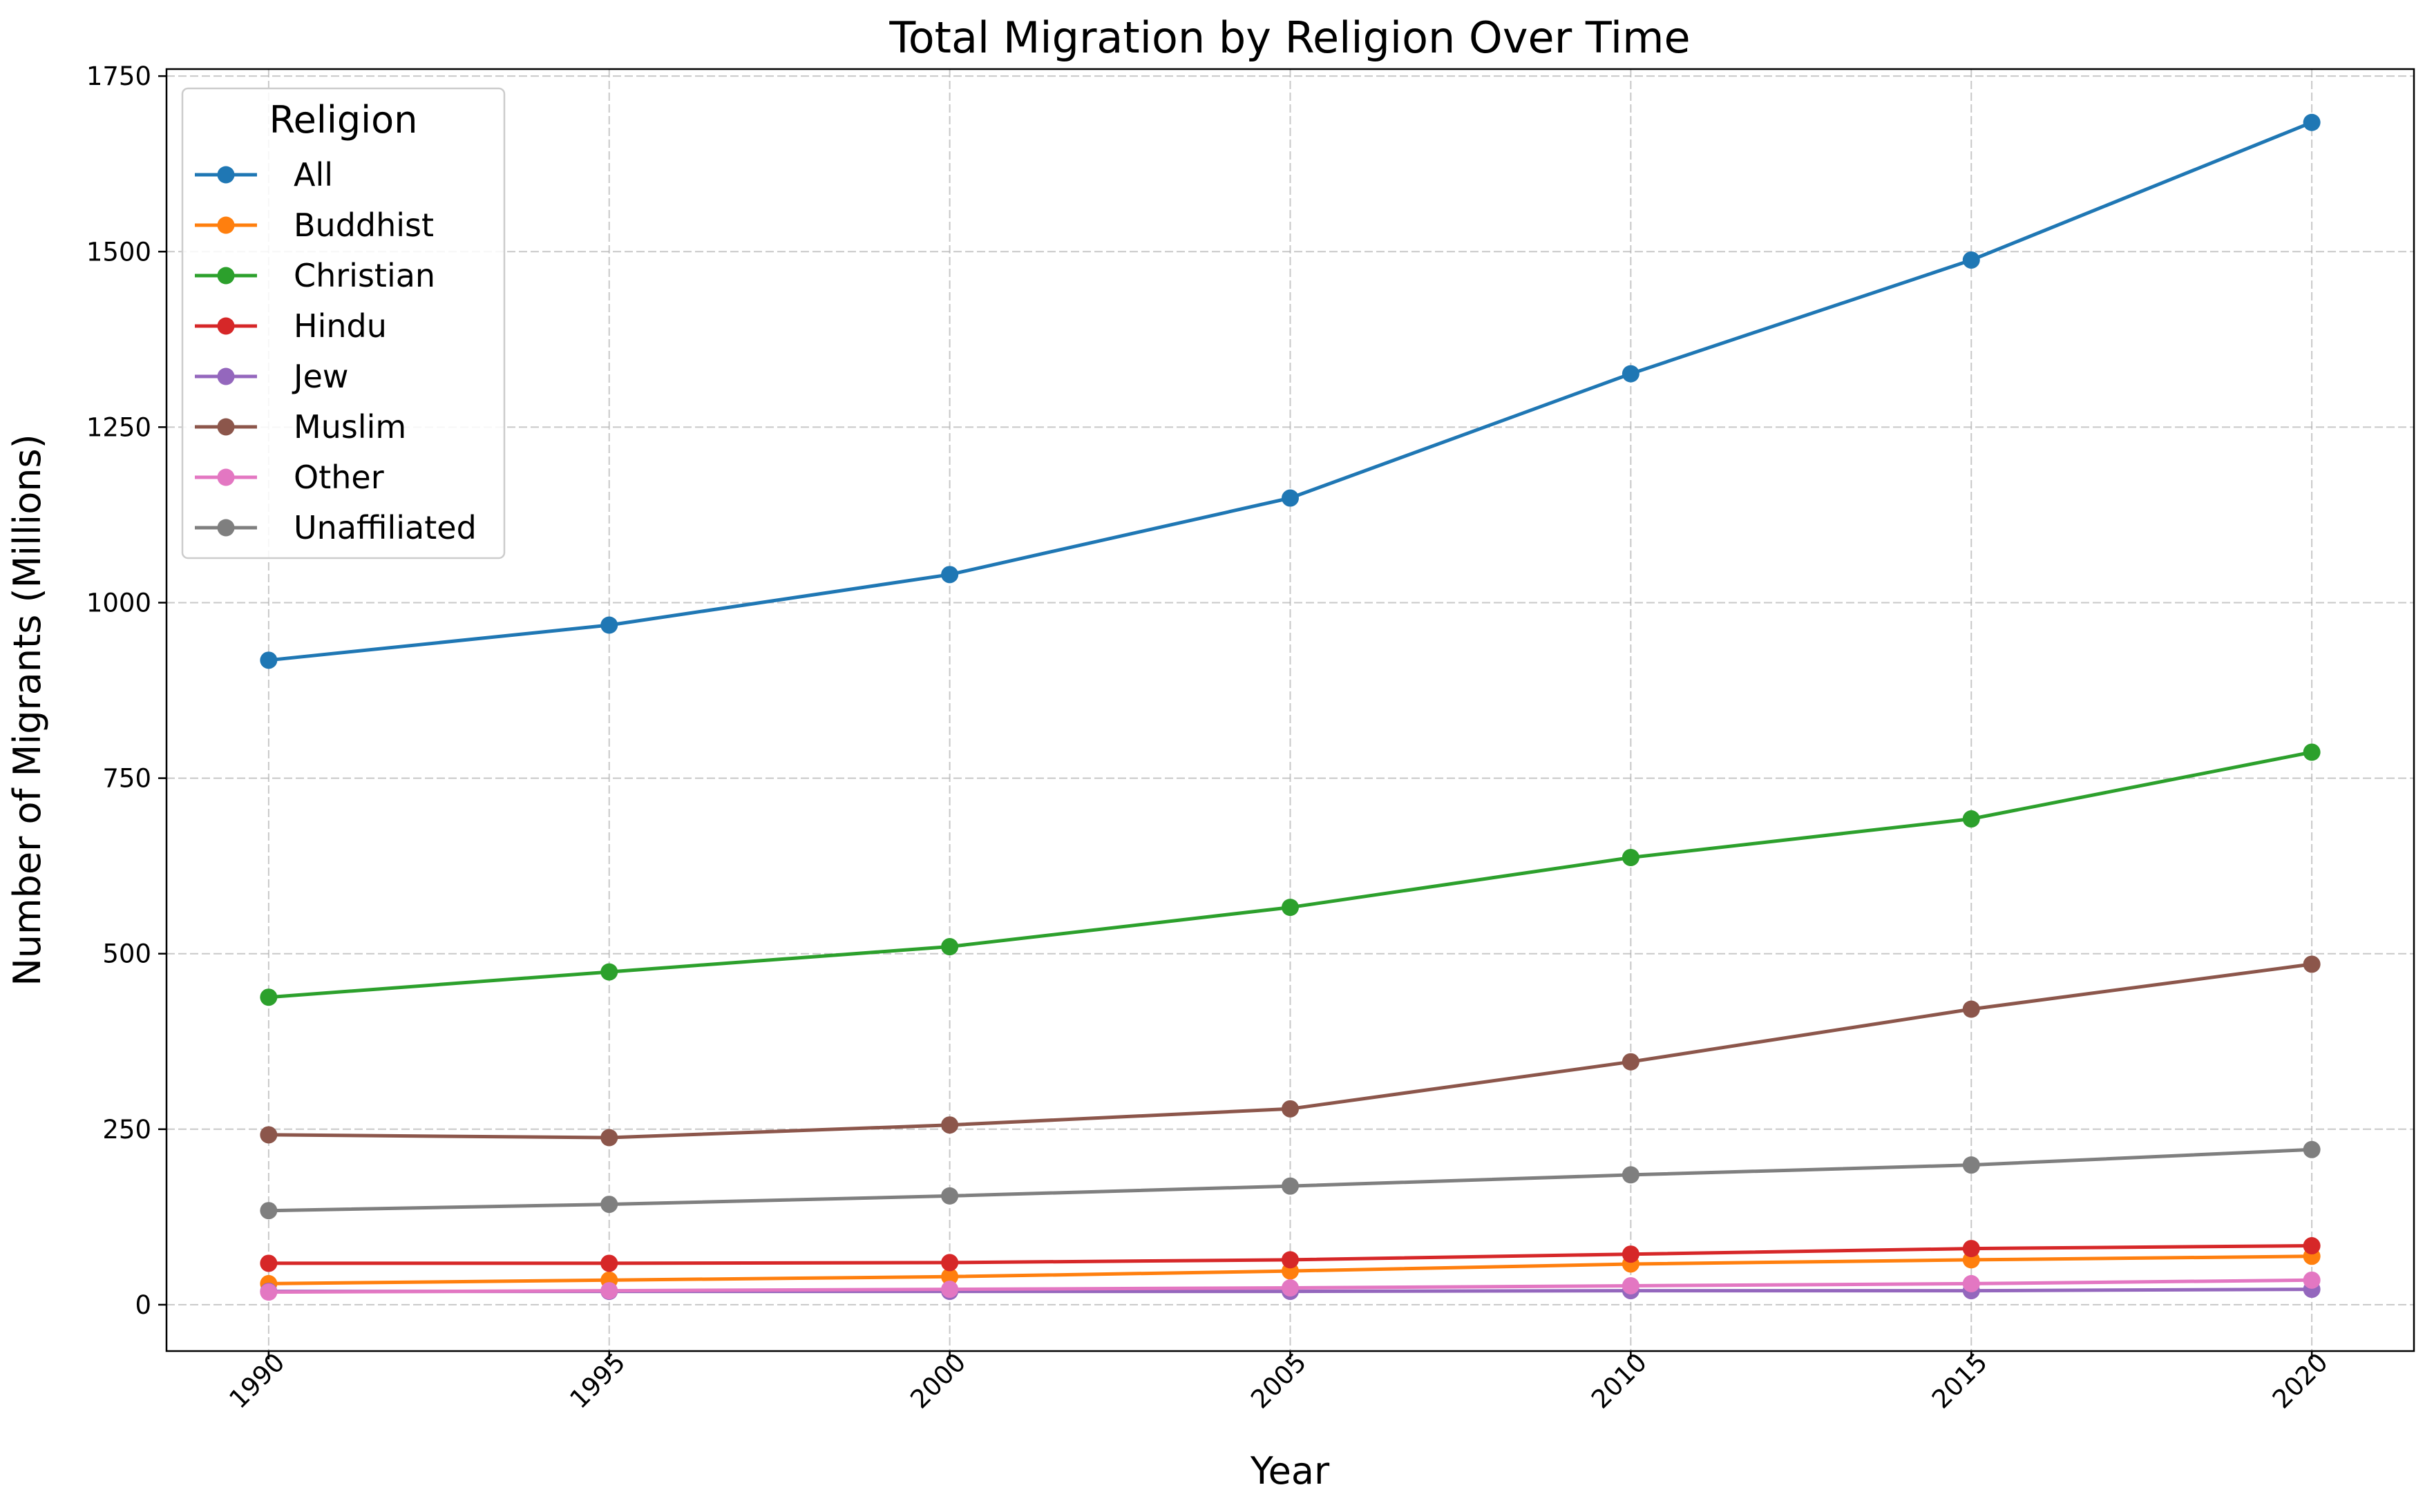  What do you see at coordinates (118, 603) in the screenshot?
I see `y-tick-label: 1000` at bounding box center [118, 603].